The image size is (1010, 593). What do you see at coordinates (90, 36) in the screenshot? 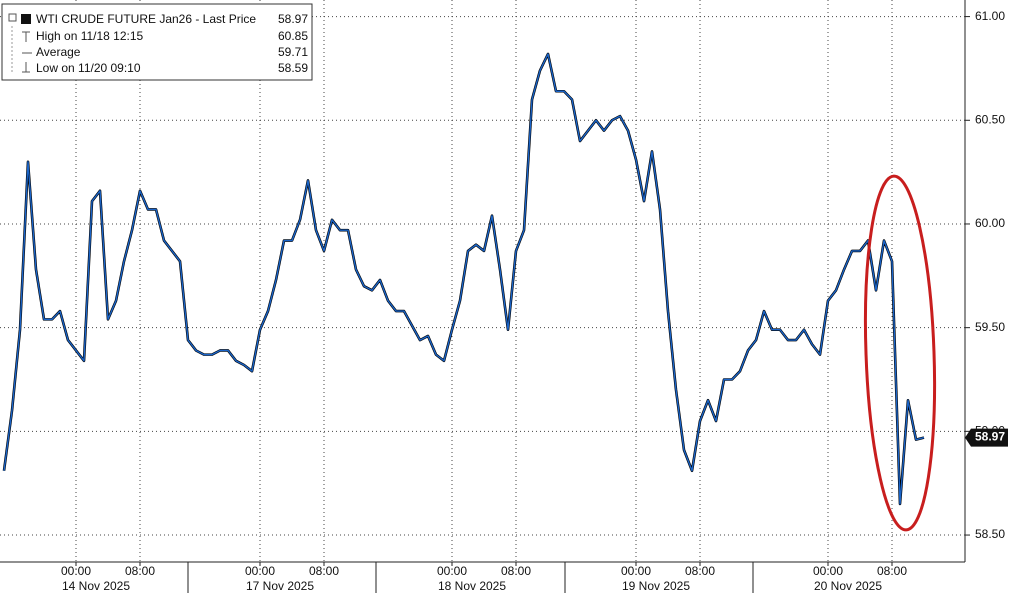
I see `legend-label: High on 11/18 12:15` at bounding box center [90, 36].